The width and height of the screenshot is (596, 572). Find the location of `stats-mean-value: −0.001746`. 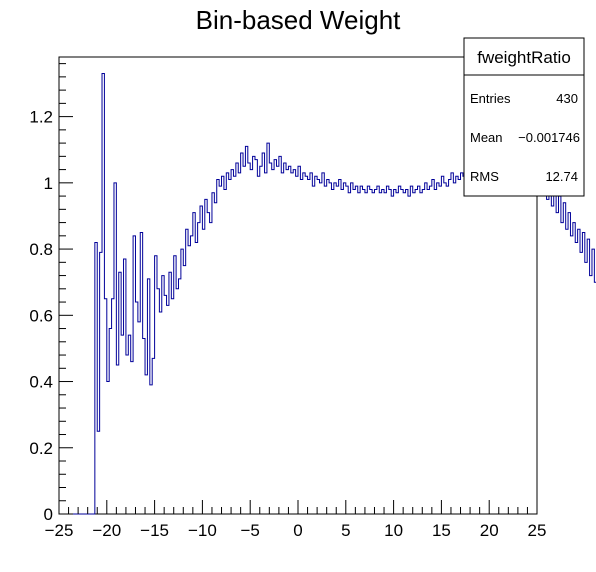

stats-mean-value: −0.001746 is located at coordinates (549, 137).